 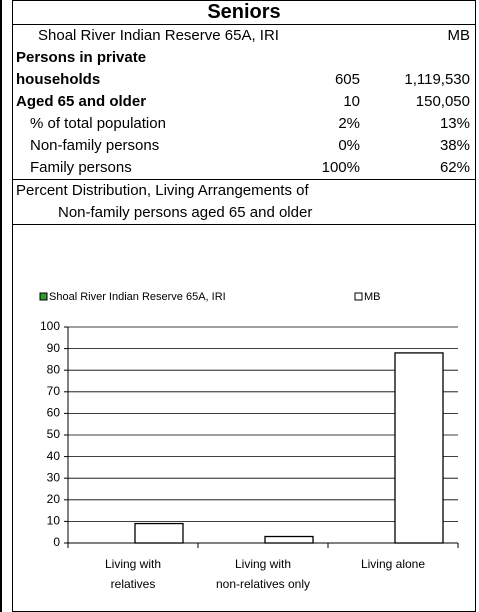 I want to click on cell: 38%, so click(x=454, y=145).